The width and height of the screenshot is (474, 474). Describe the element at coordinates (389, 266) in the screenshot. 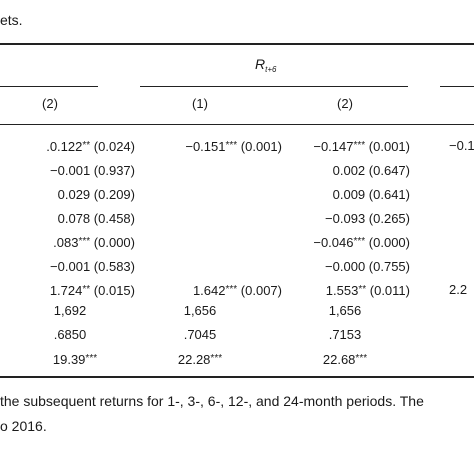

I see `p-value: (0.755)` at that location.